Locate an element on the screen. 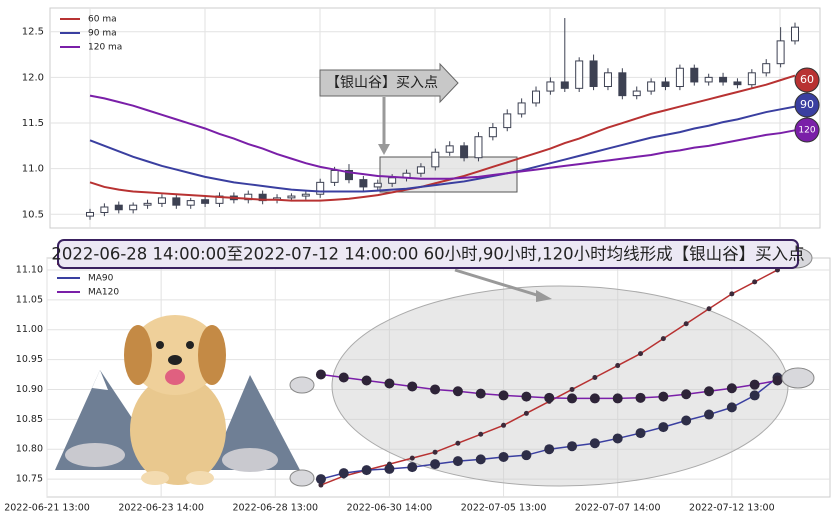  end-badge-label: 120 is located at coordinates (806, 131).